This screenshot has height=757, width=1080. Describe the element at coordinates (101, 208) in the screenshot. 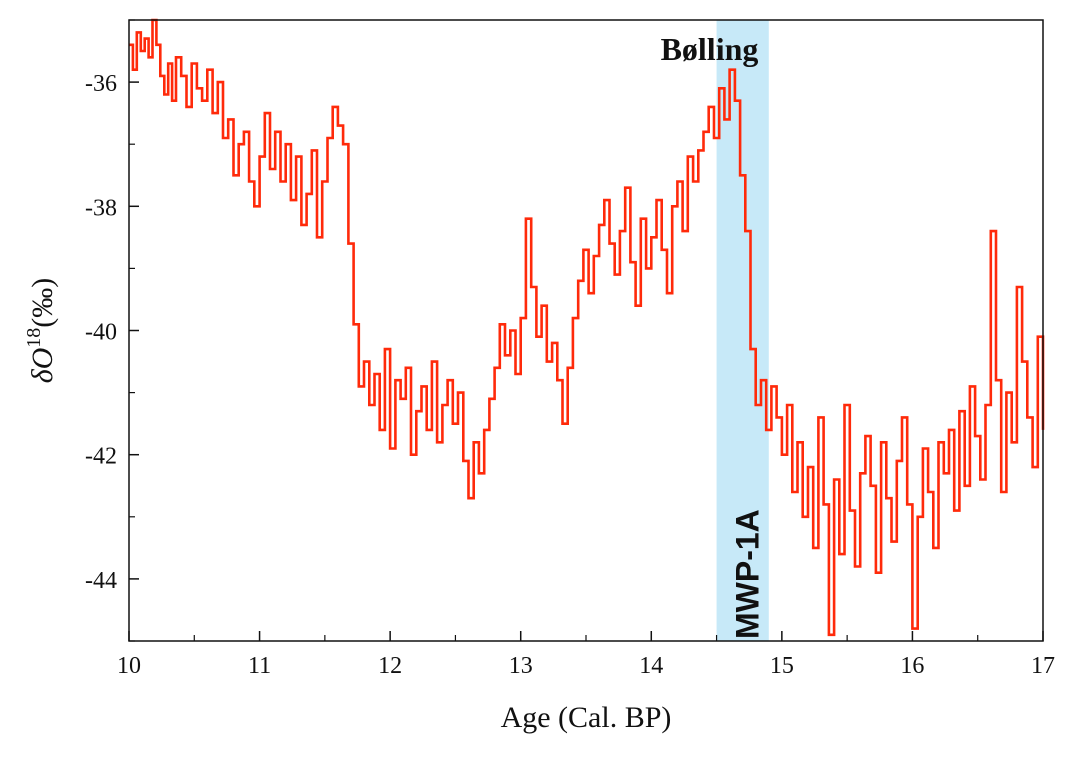

I see `y-tick-label: -38` at that location.